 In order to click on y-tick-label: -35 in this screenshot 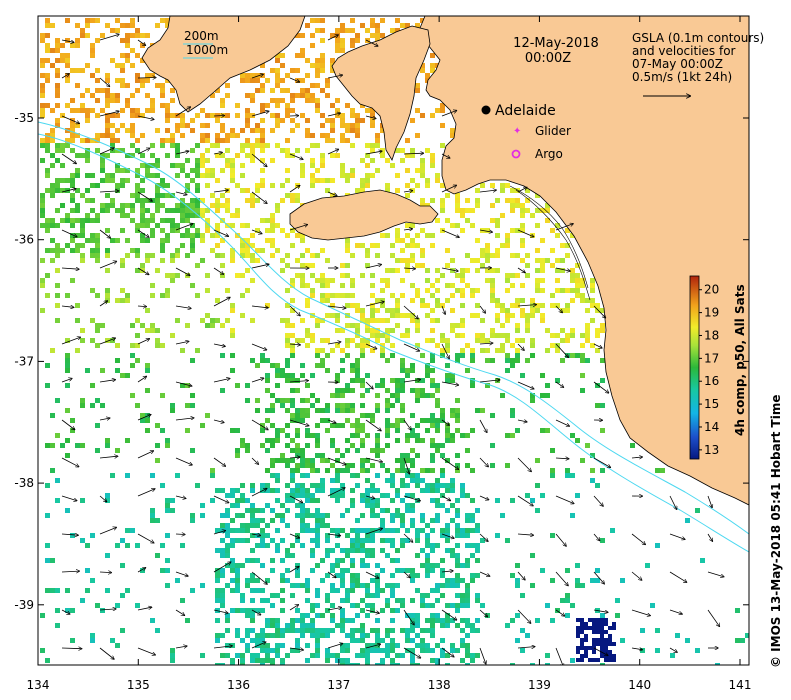, I will do `click(24, 118)`.